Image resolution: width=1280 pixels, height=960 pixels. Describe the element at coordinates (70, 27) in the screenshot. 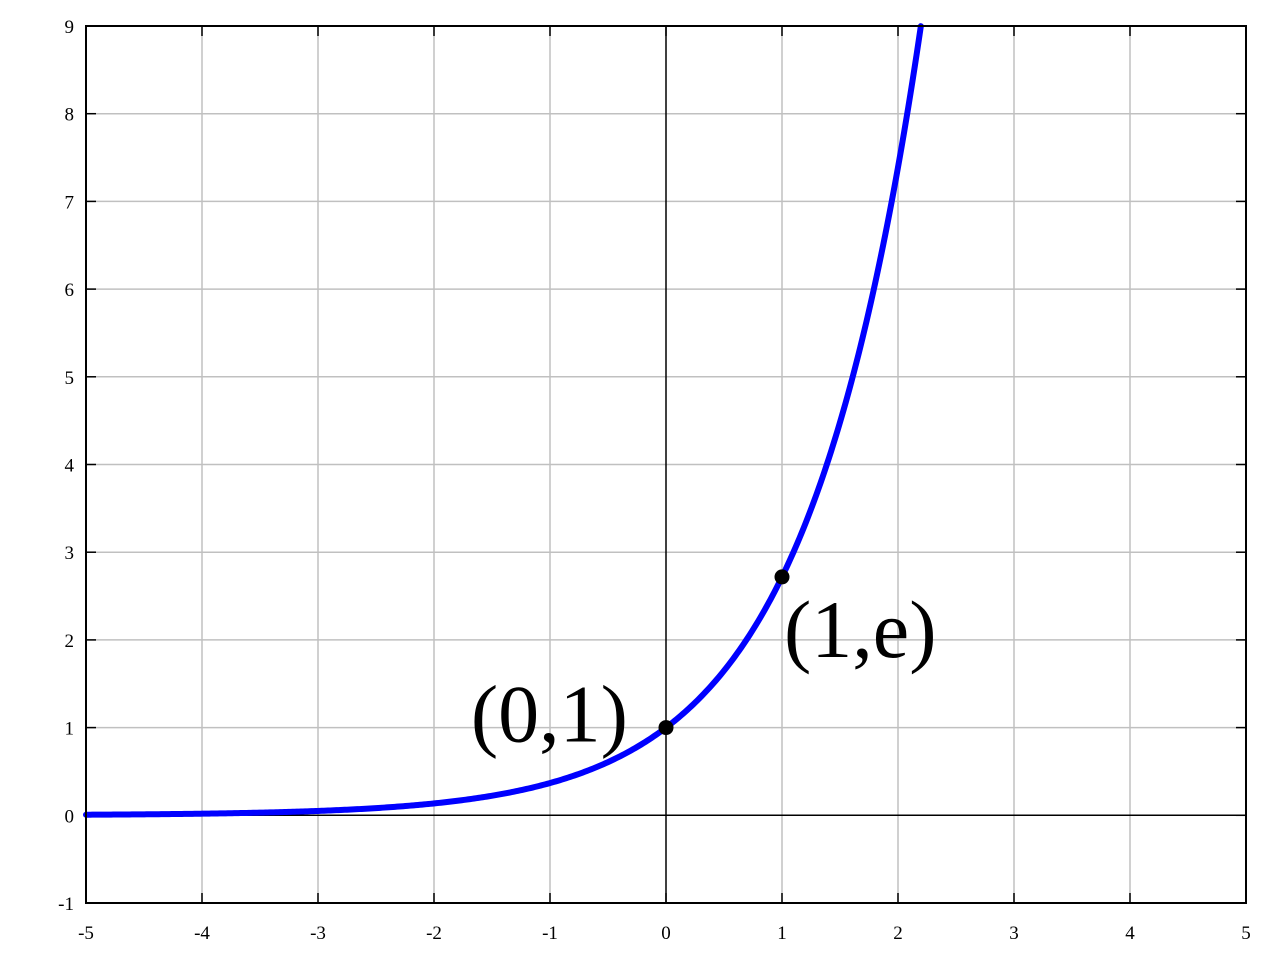

I see `y-tick-label: 9` at that location.